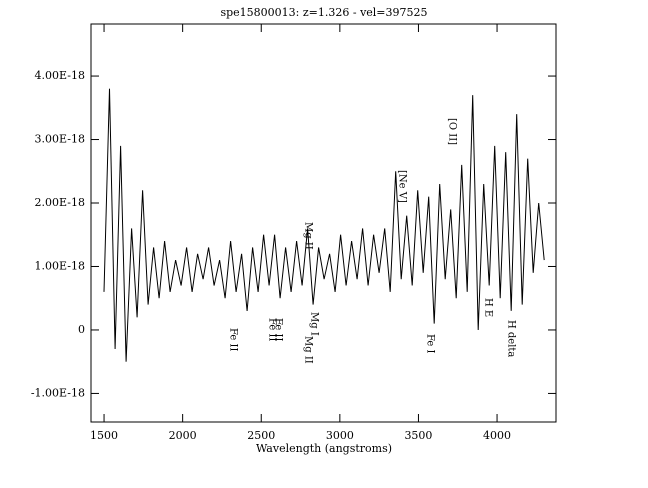  I want to click on line-annotation: H delta, so click(511, 338).